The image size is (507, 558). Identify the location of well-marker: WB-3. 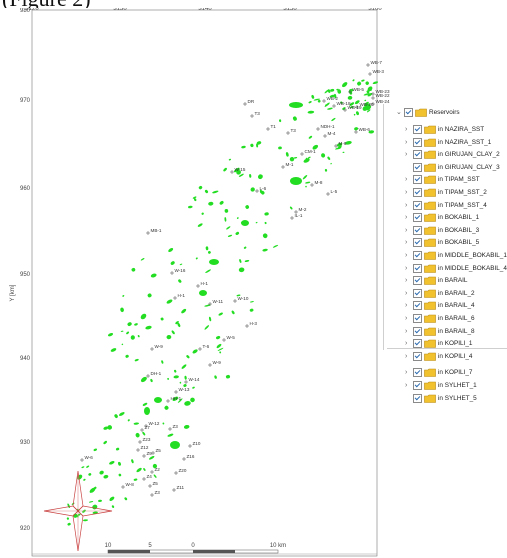
(376, 72).